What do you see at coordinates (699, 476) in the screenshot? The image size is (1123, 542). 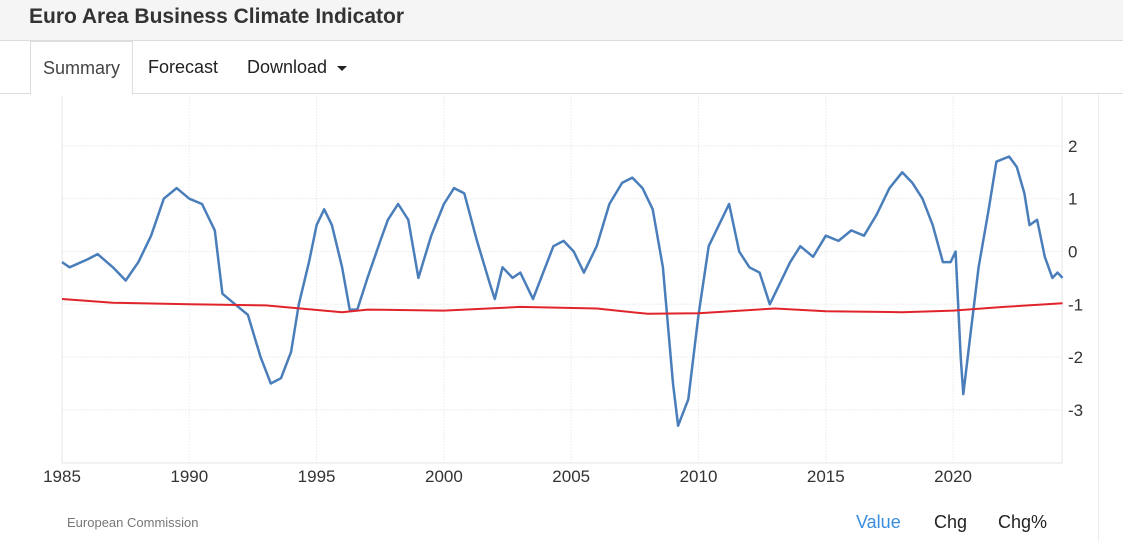 I see `x-tick-label: 2010` at bounding box center [699, 476].